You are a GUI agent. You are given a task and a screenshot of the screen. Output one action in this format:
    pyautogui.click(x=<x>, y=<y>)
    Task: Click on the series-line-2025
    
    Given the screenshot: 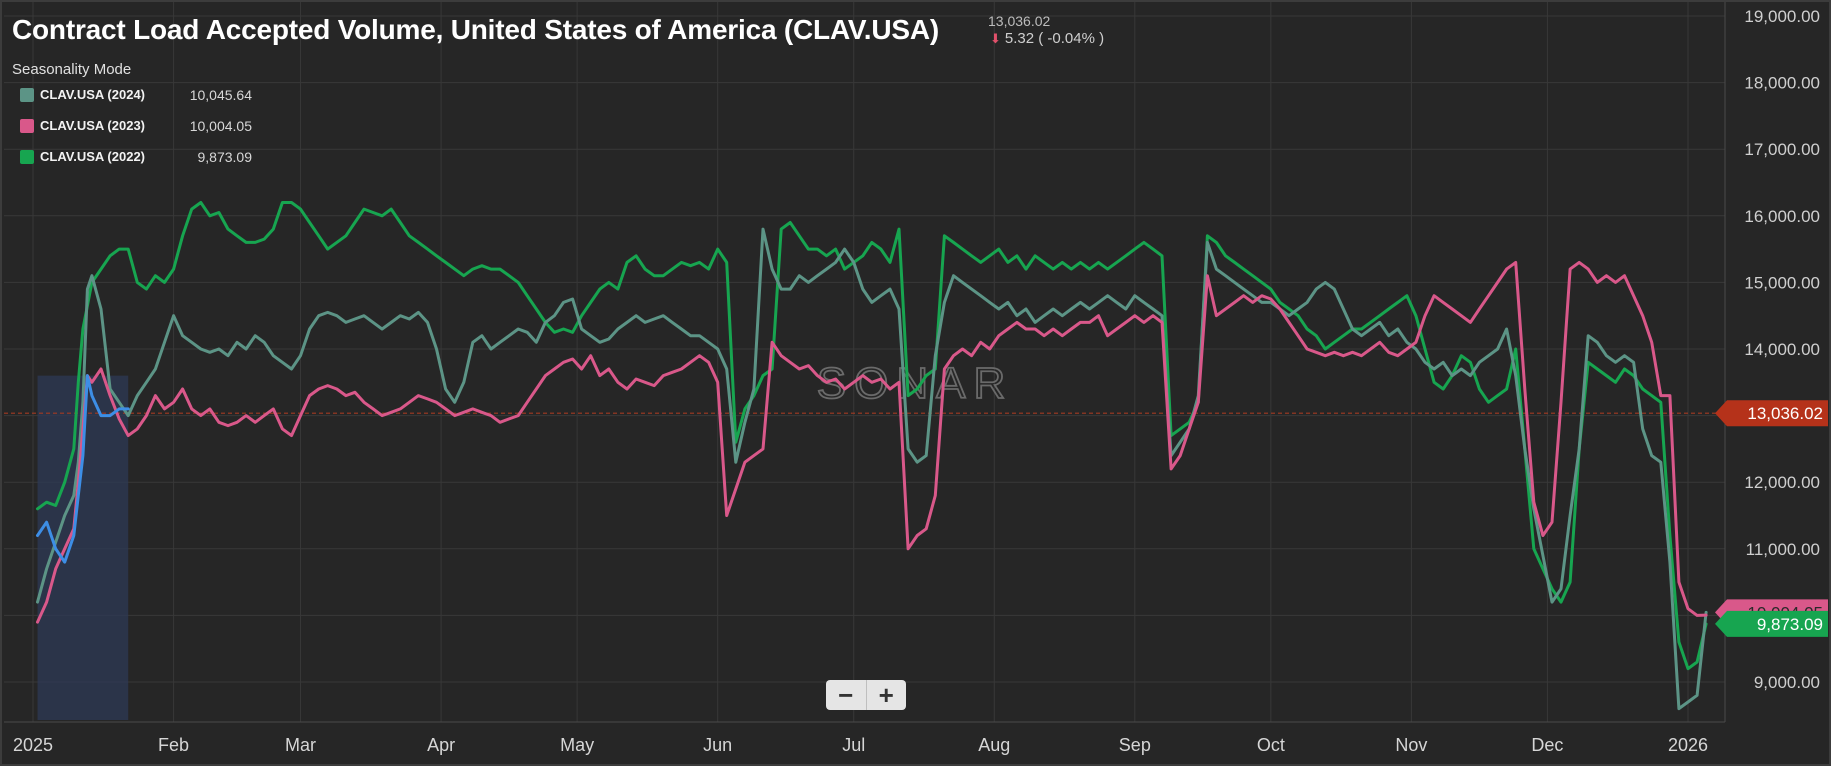 What is the action you would take?
    pyautogui.click(x=83, y=469)
    